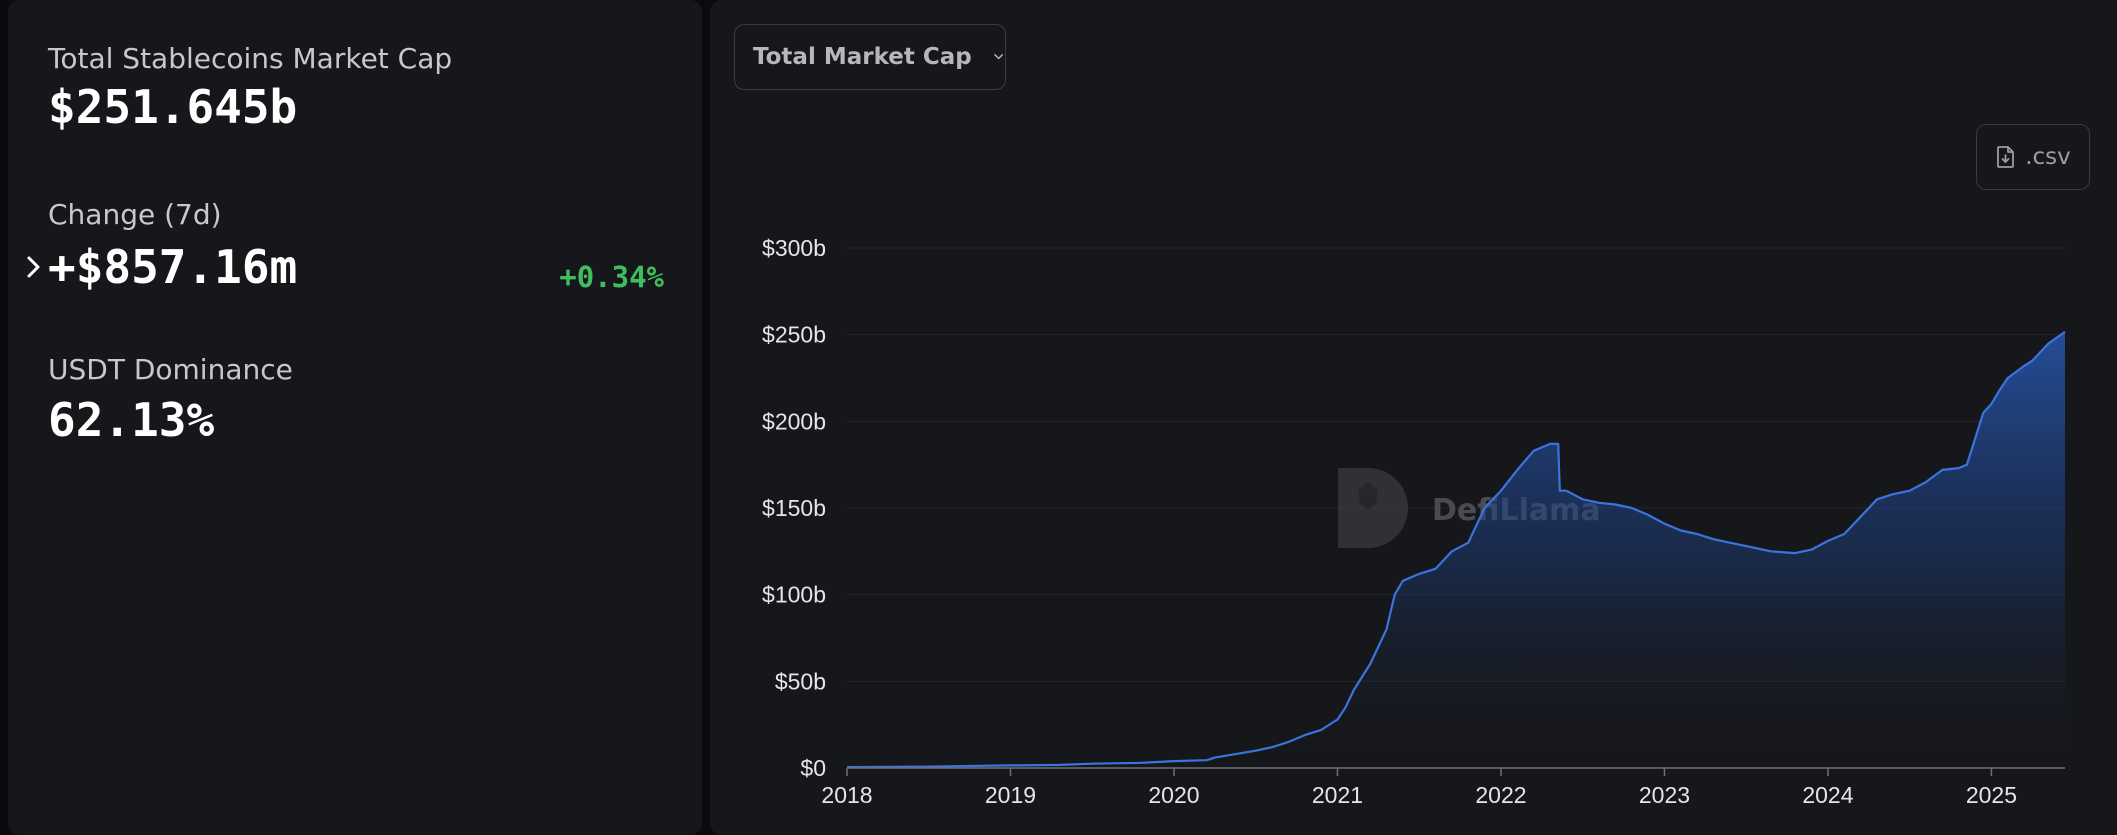 The height and width of the screenshot is (835, 2117). I want to click on x-tick-label: 2019, so click(1010, 795).